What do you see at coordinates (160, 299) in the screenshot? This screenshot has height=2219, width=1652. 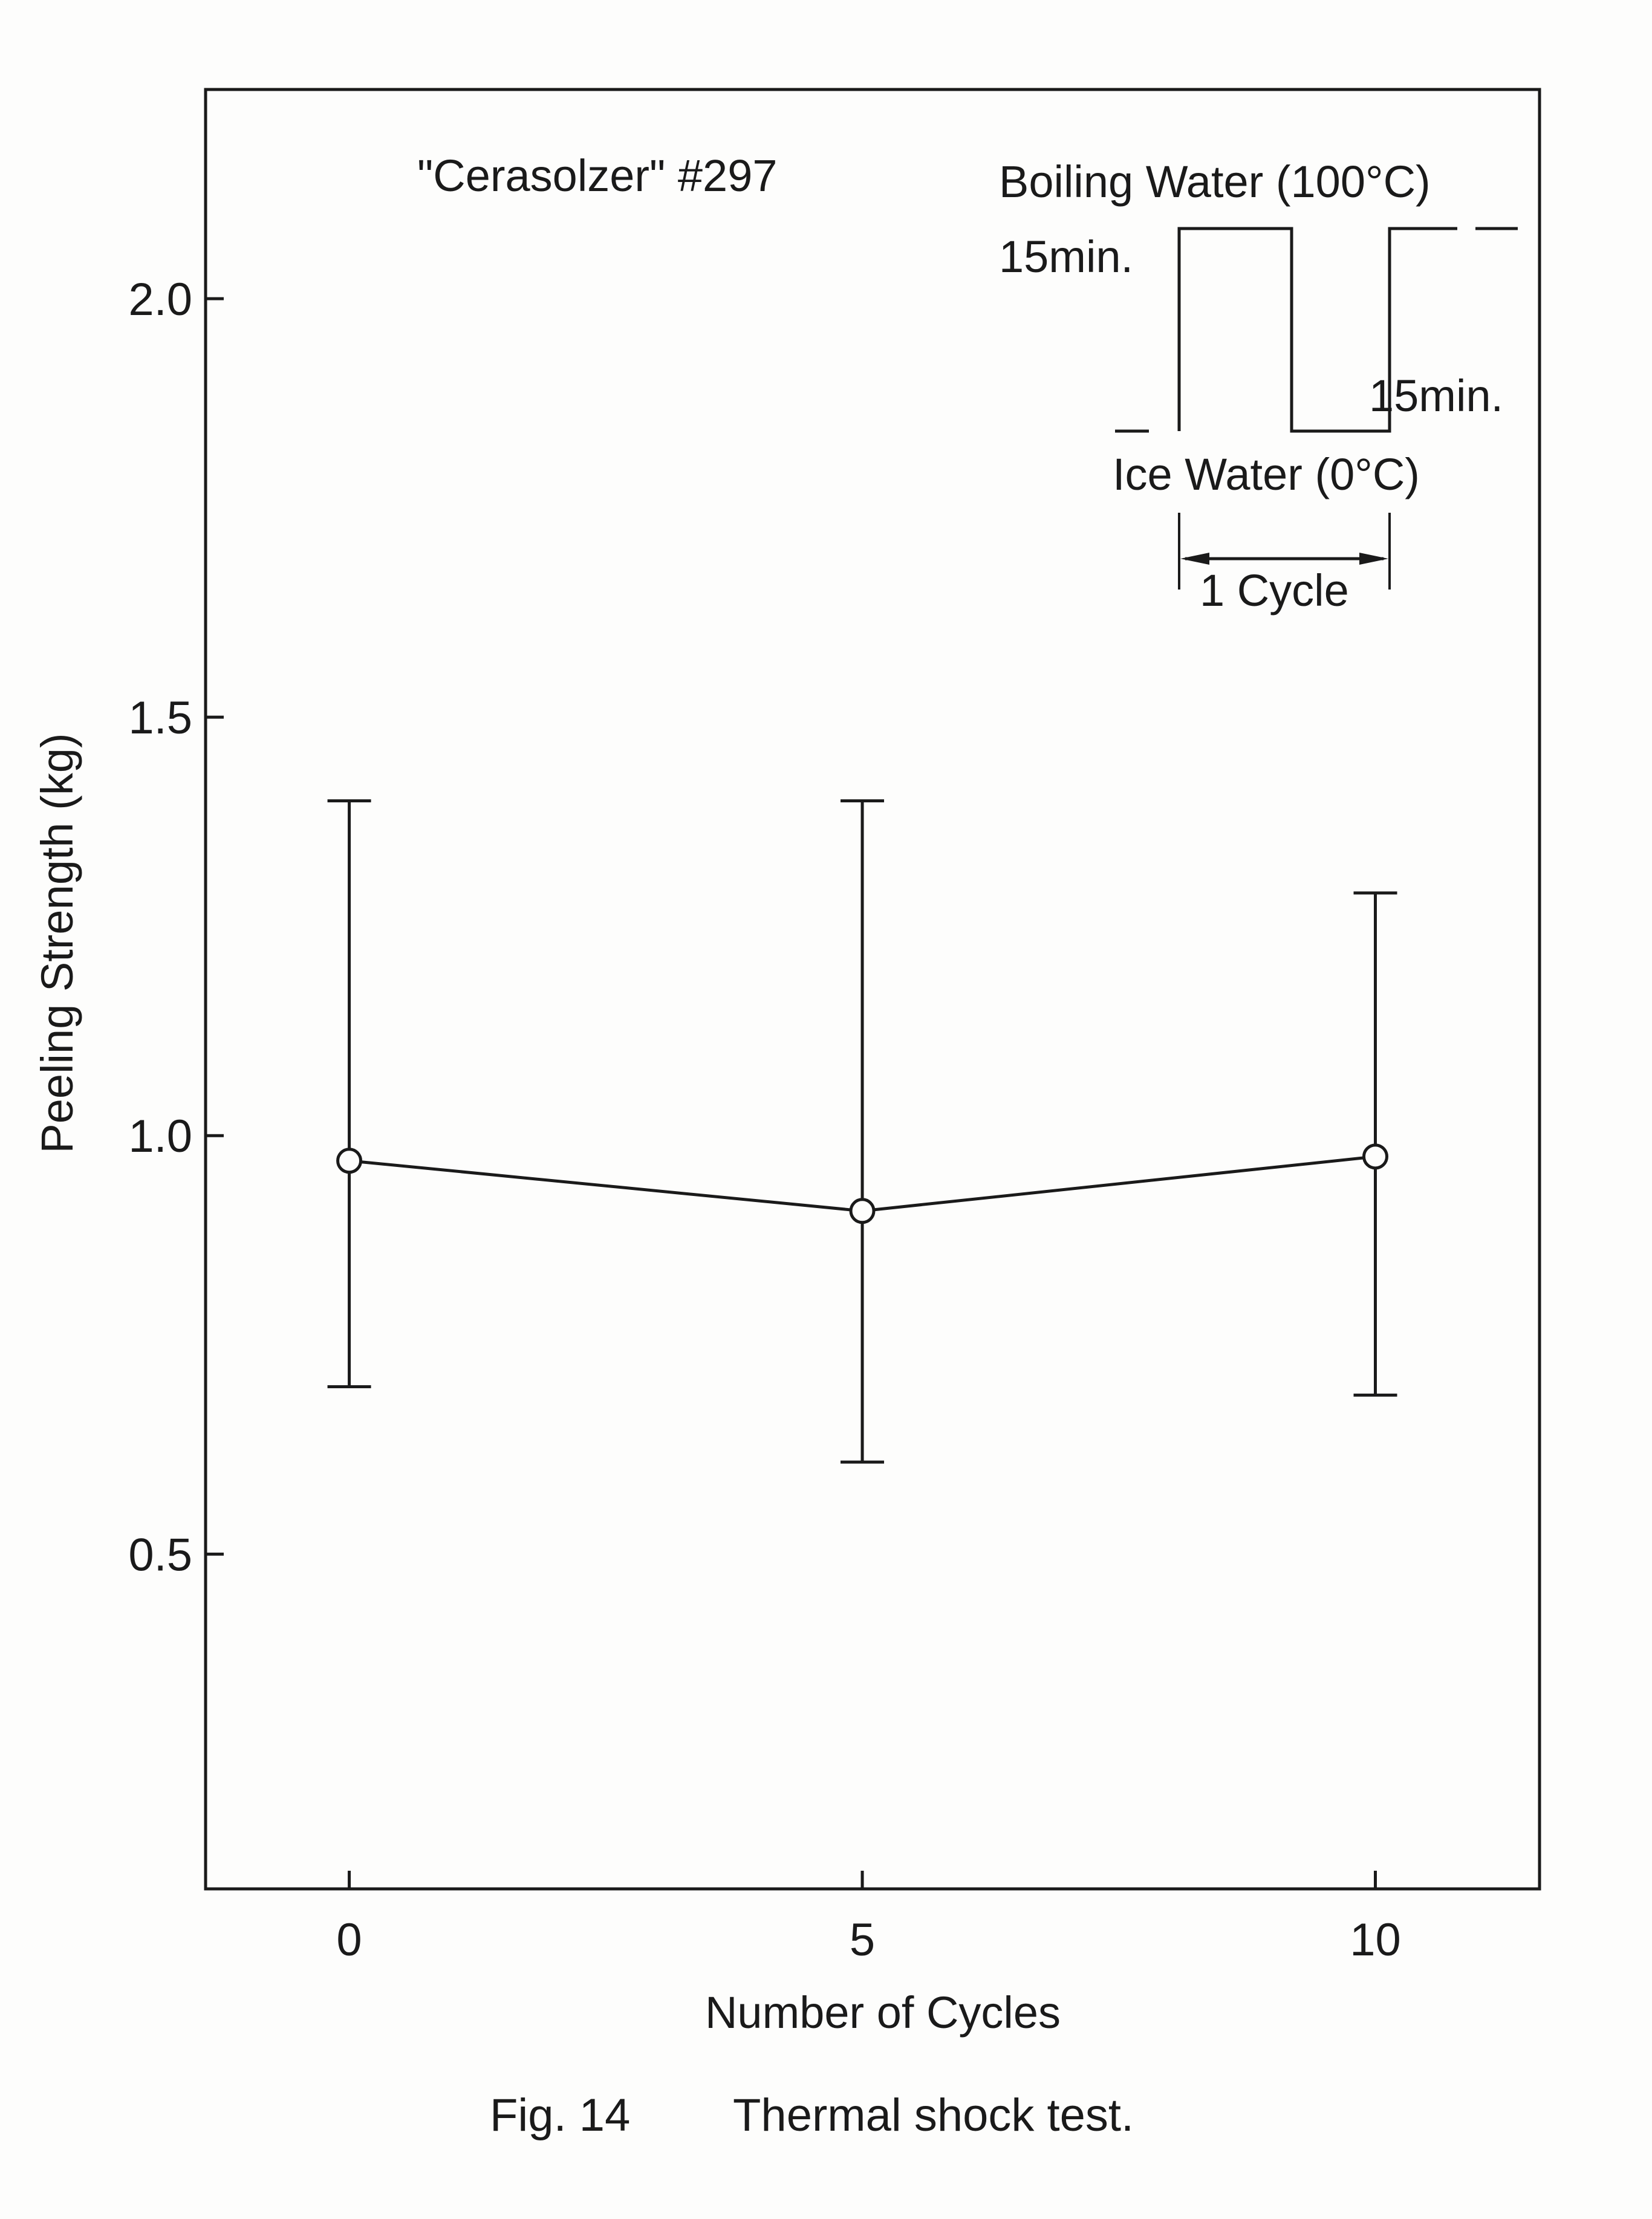 I see `y-tick-label: 2.0` at bounding box center [160, 299].